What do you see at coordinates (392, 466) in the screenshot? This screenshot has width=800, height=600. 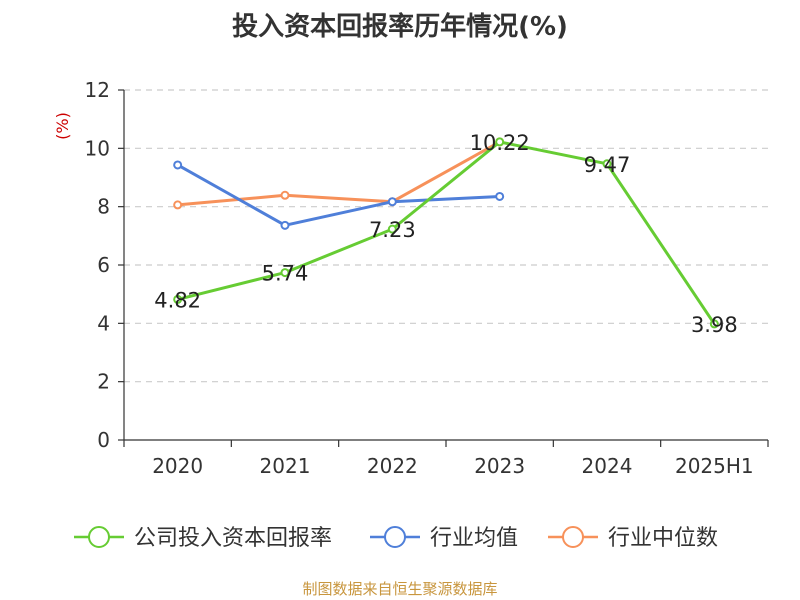 I see `x-tick-label: 2022` at bounding box center [392, 466].